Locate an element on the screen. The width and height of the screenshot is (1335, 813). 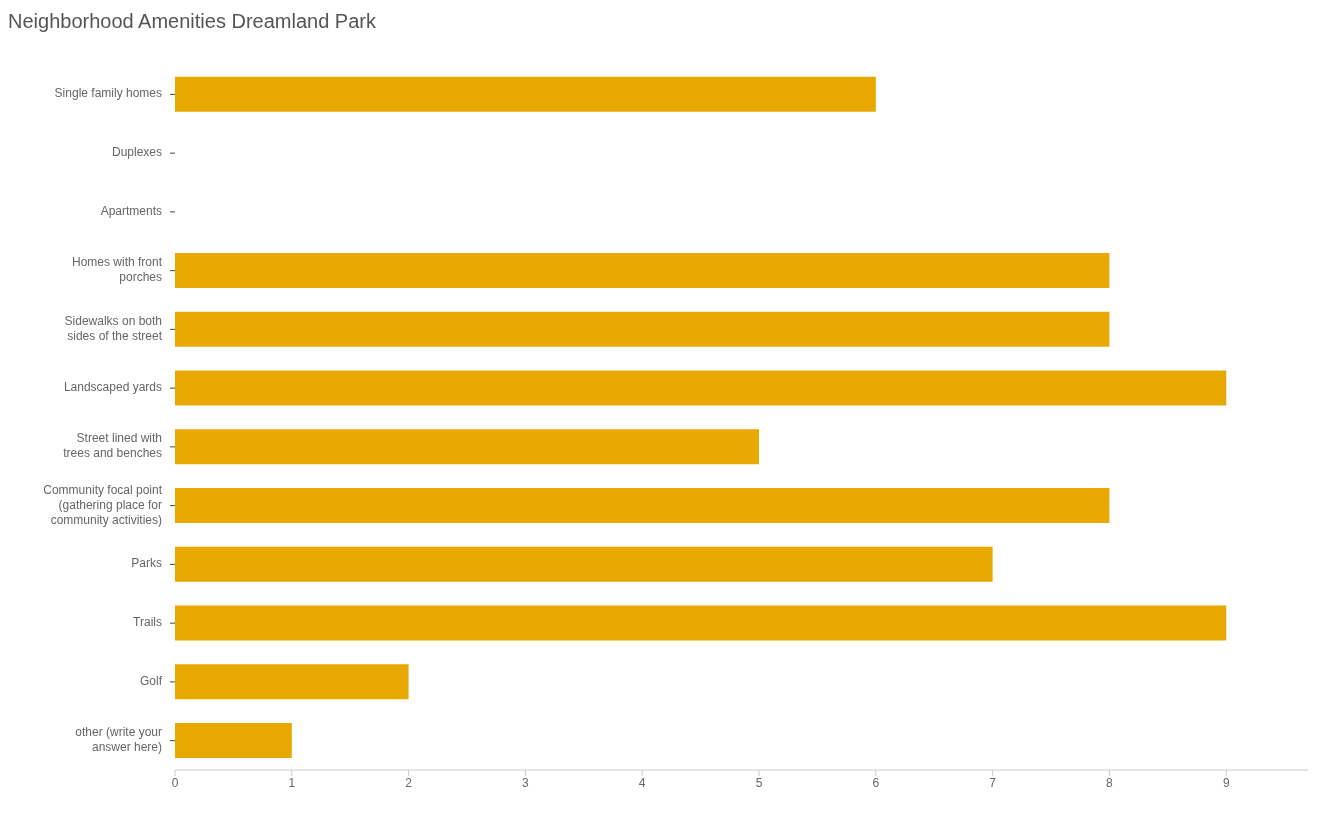
y-tick-label: Single family homes is located at coordinates (108, 93).